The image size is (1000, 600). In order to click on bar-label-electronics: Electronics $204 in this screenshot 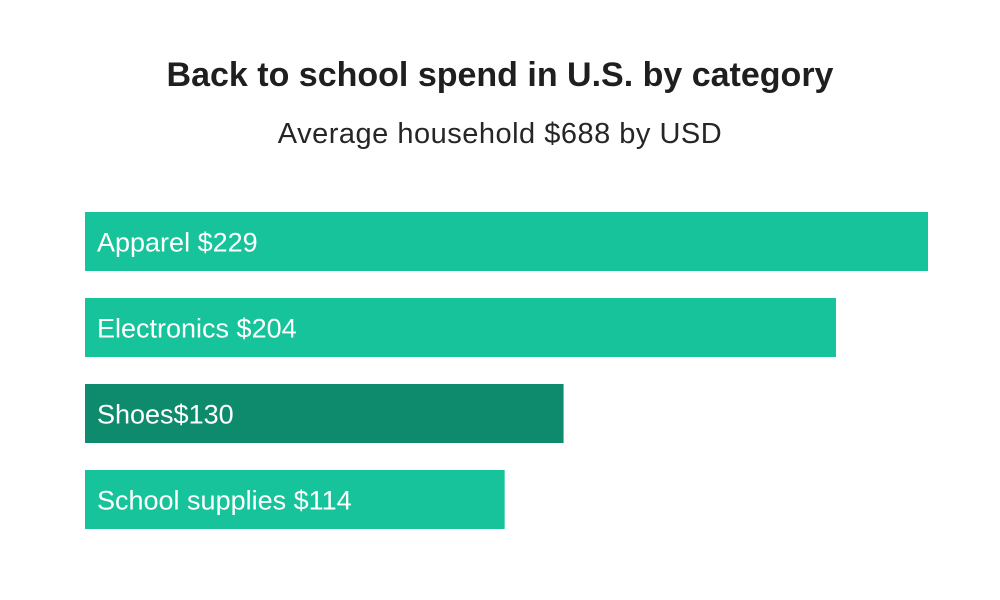, I will do `click(197, 329)`.